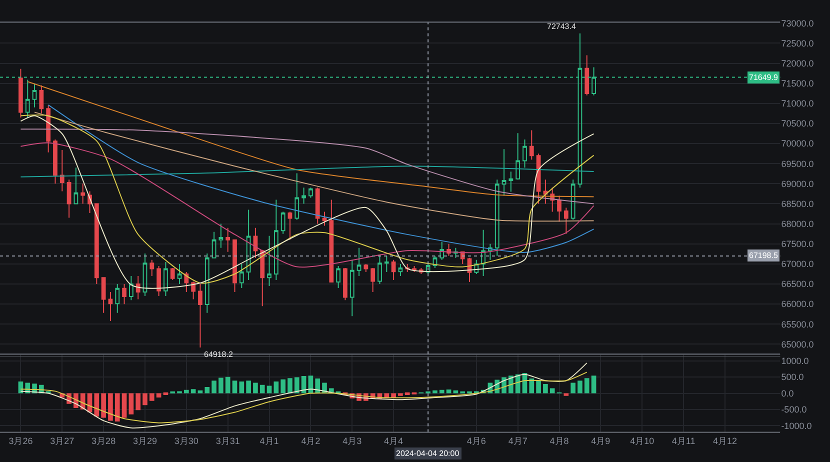  I want to click on y-tick-label: 69500.0, so click(797, 163).